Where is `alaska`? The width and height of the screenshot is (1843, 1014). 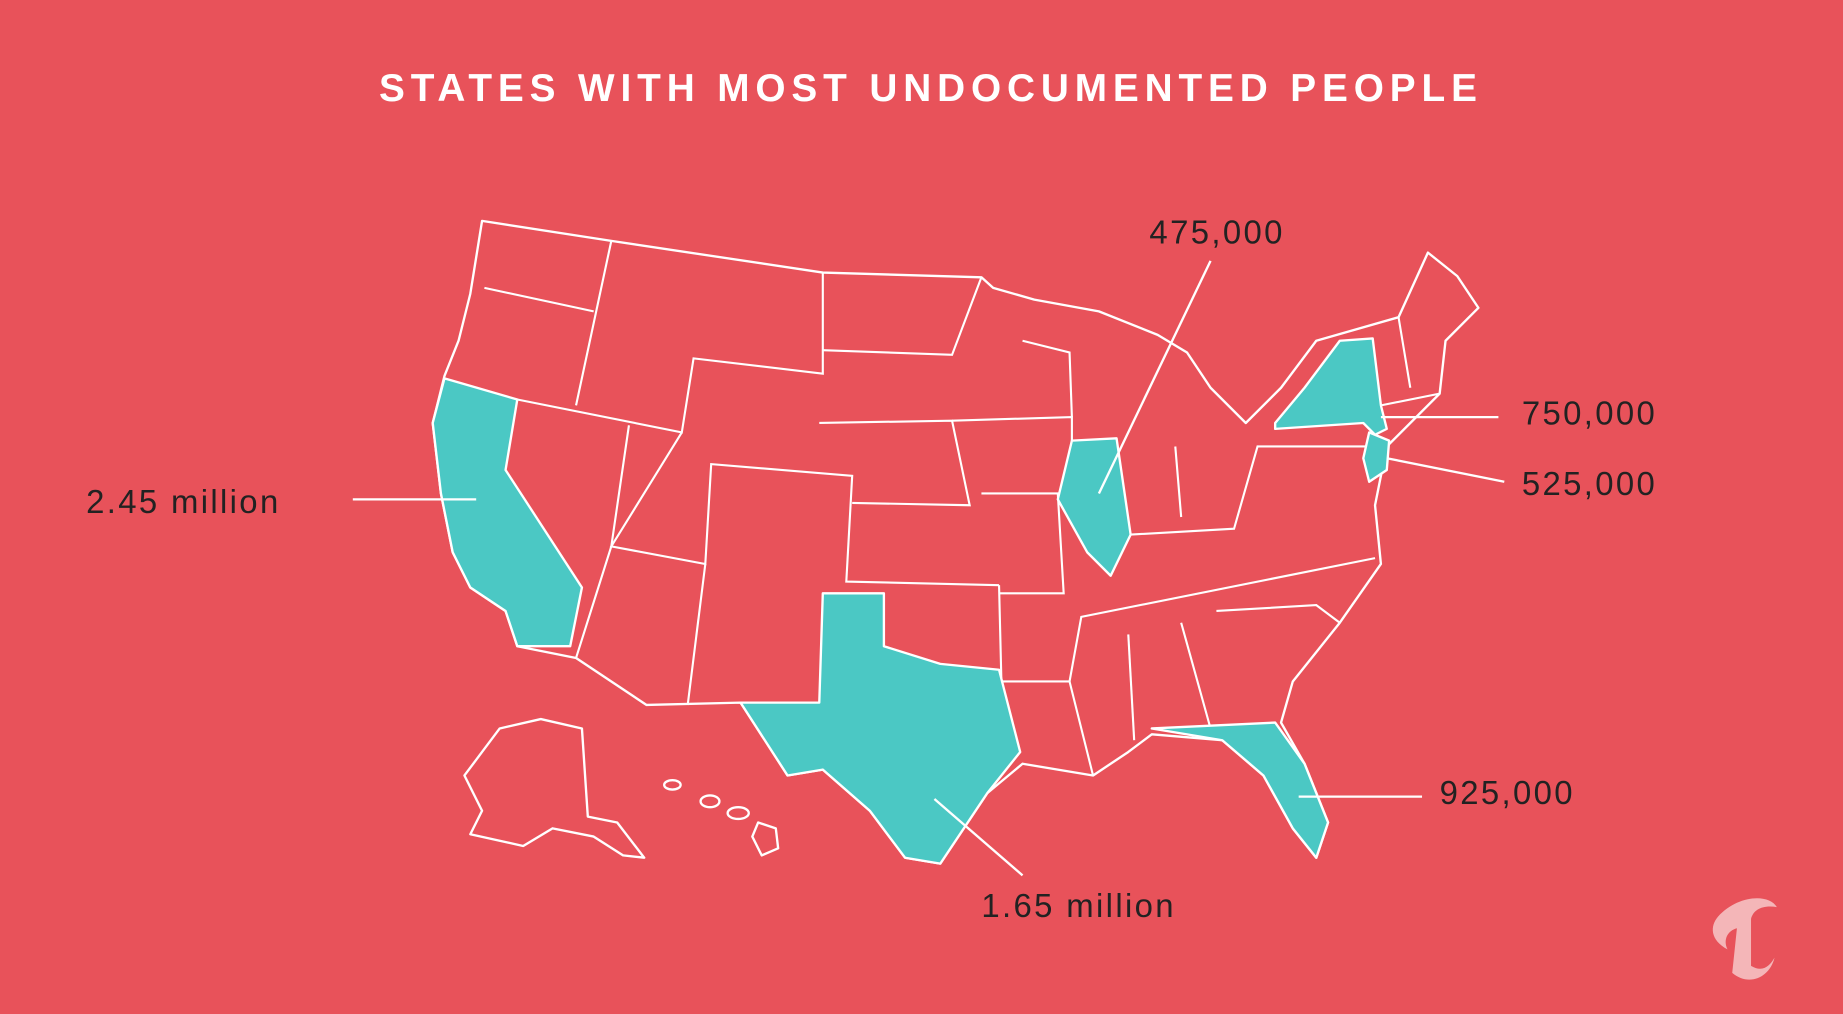 alaska is located at coordinates (554, 788).